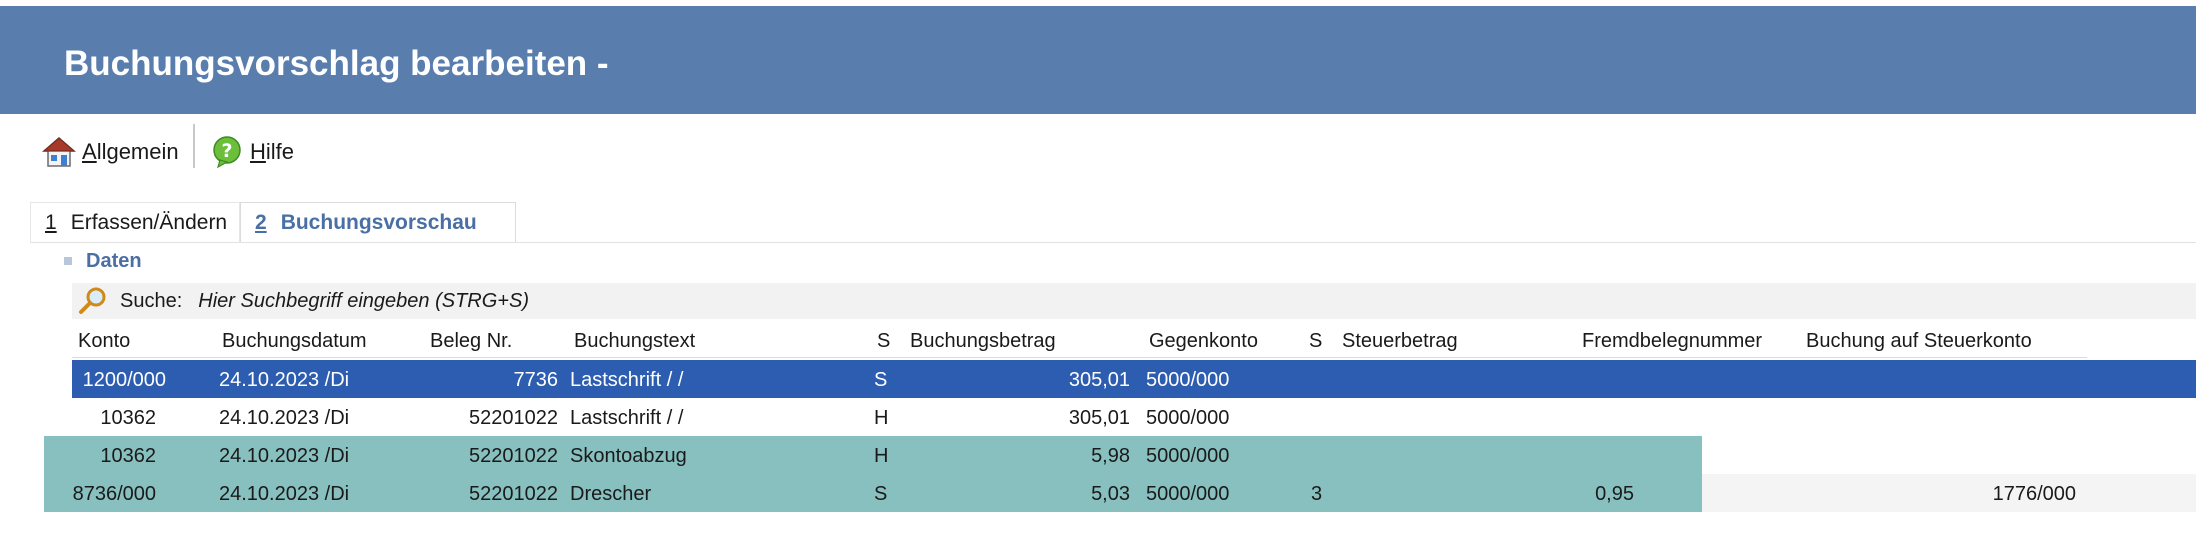 The width and height of the screenshot is (2196, 548). I want to click on section-label: Daten, so click(114, 260).